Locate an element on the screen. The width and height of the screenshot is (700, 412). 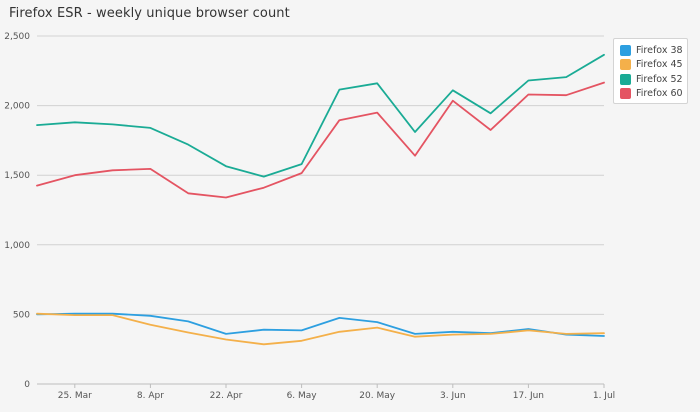
x-tick-label: 6. May is located at coordinates (302, 396).